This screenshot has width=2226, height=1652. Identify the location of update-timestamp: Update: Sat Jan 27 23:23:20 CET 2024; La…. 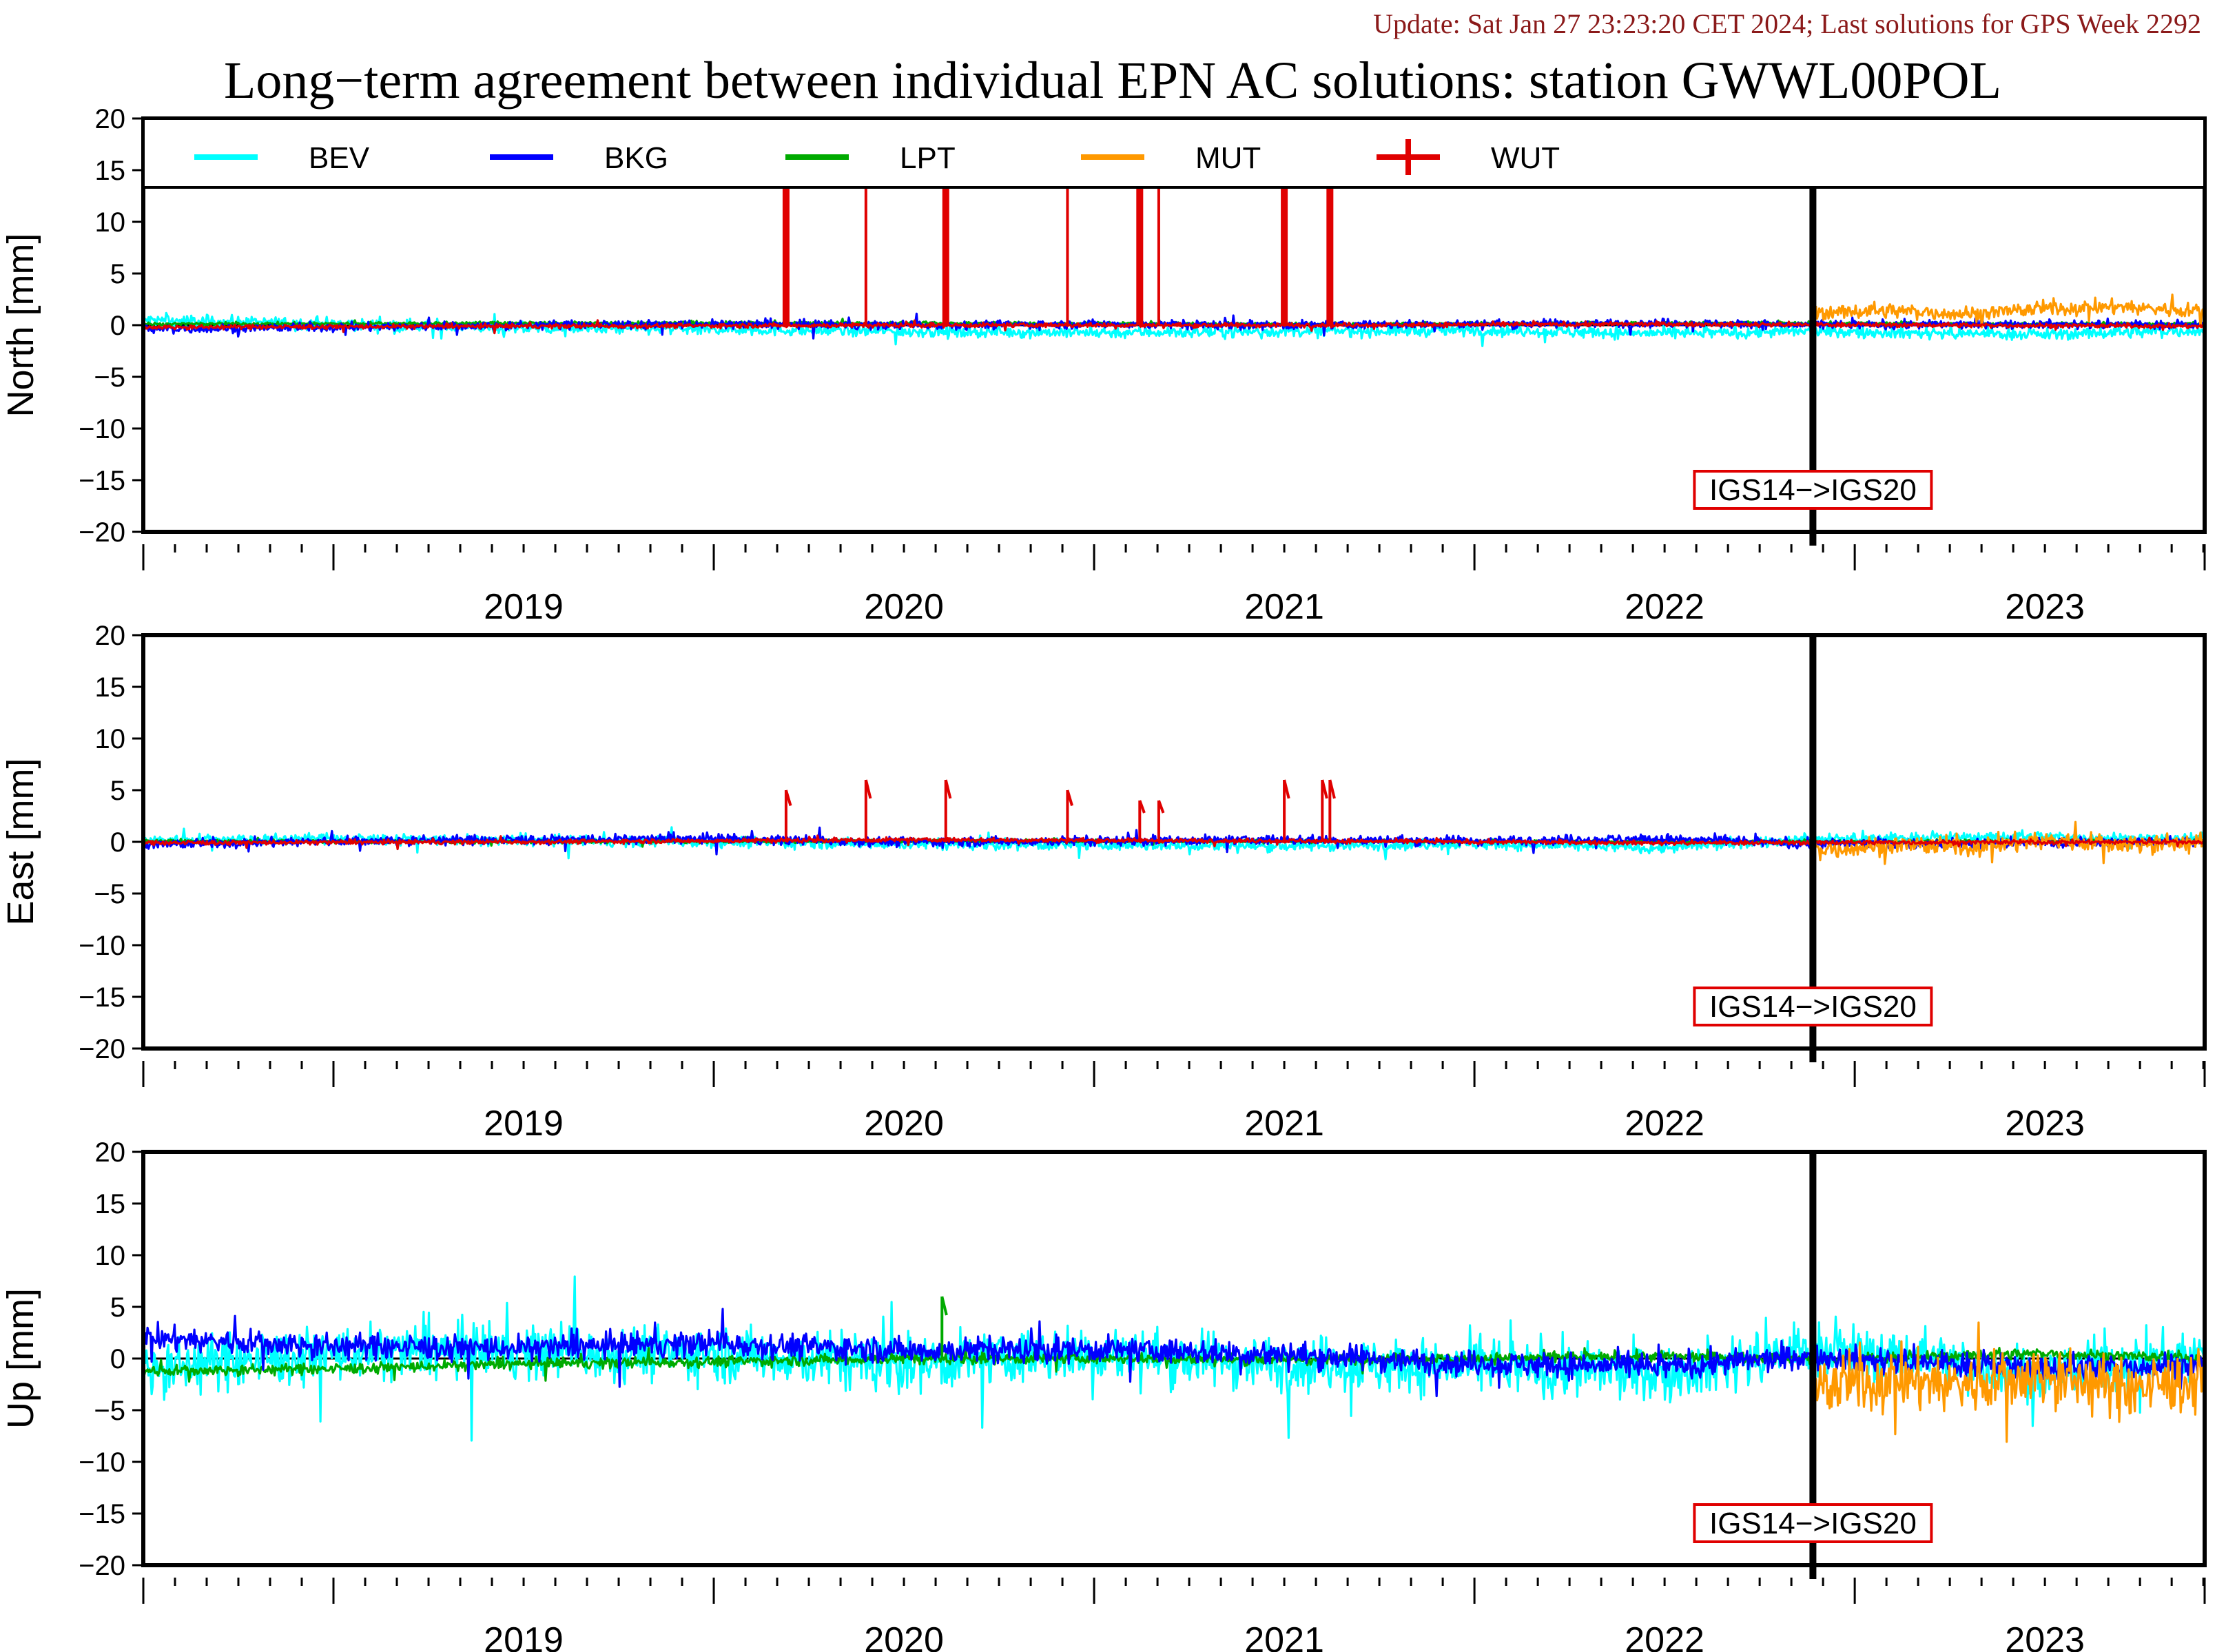
(1787, 23).